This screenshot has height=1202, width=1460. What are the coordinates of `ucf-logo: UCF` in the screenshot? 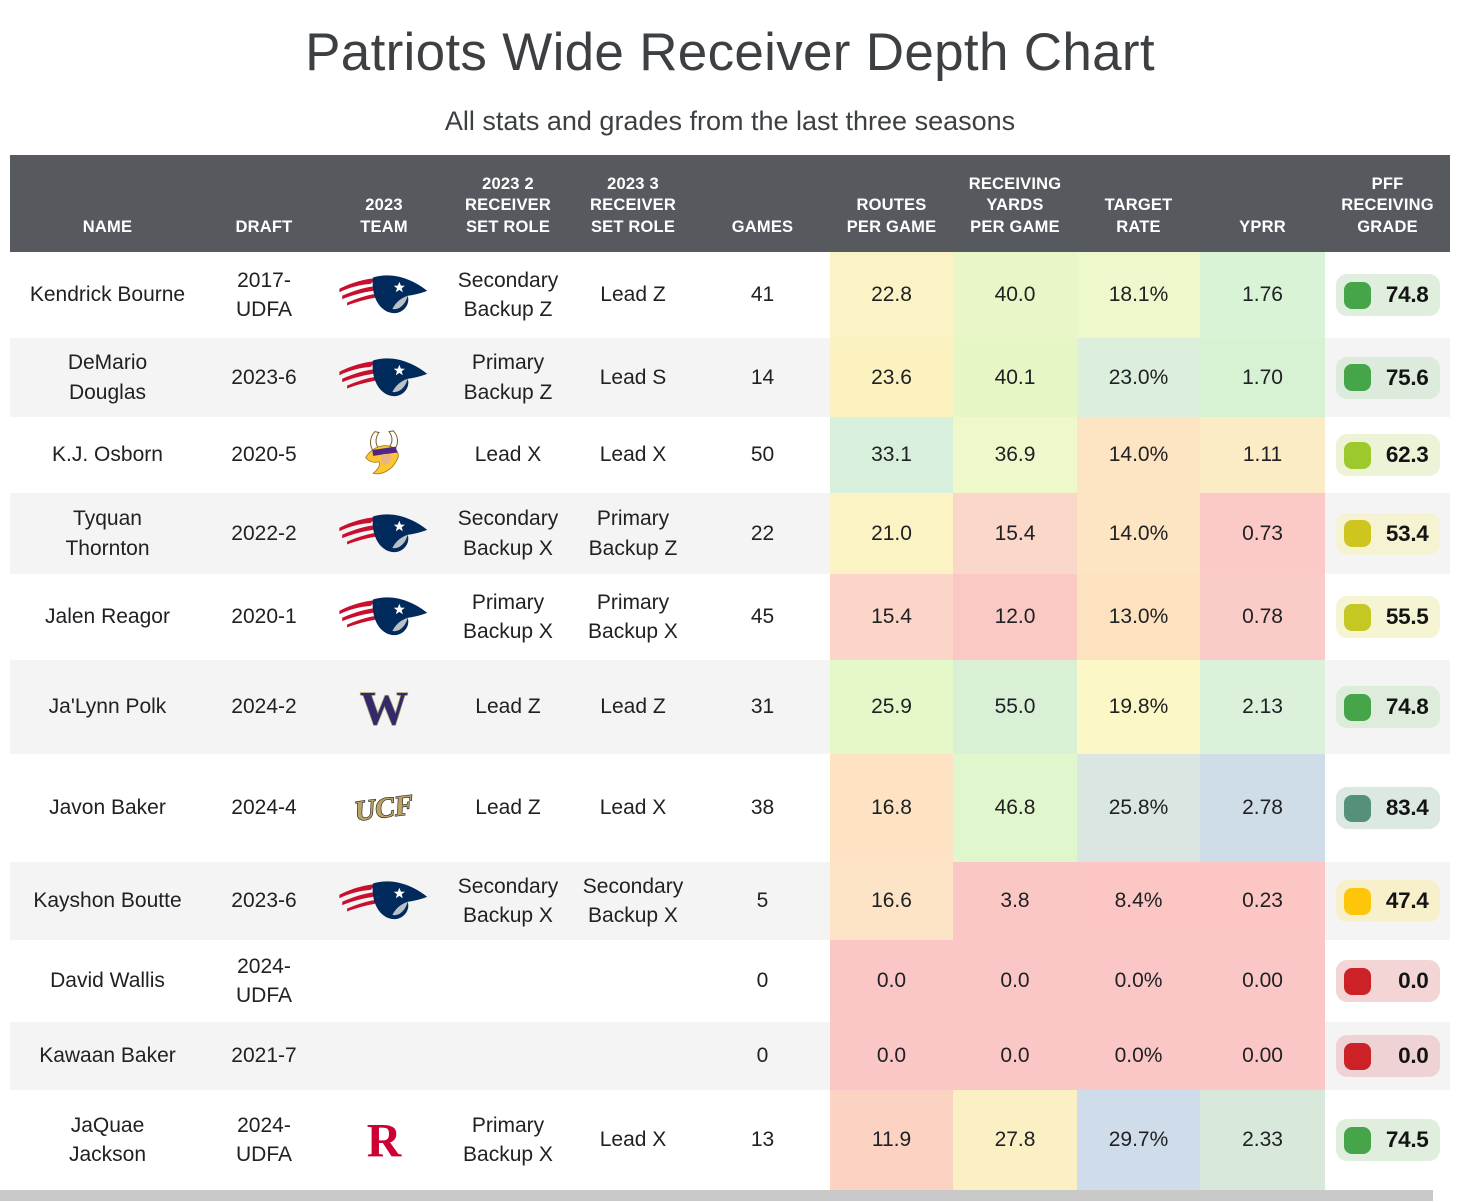 It's located at (384, 808).